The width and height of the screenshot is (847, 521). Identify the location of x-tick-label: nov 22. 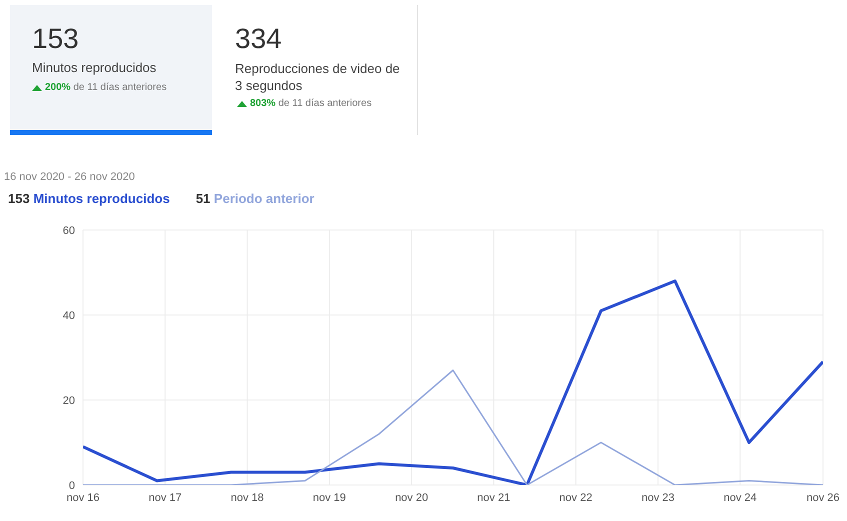
(575, 498).